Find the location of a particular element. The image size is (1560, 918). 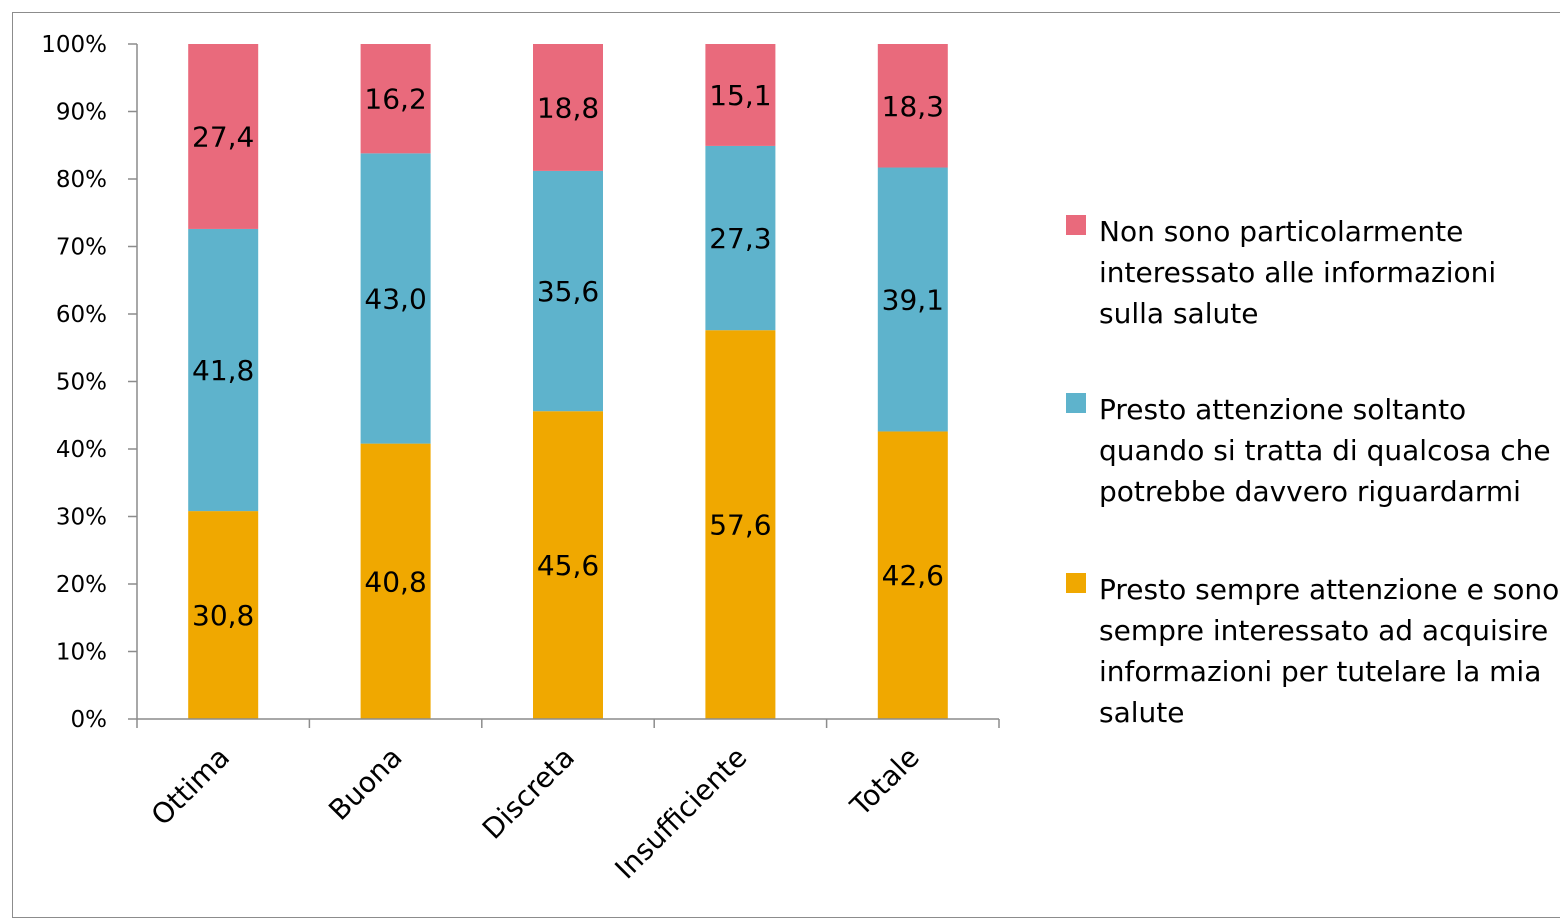

bar-attention-when-relevant-insufficiente is located at coordinates (740, 238).